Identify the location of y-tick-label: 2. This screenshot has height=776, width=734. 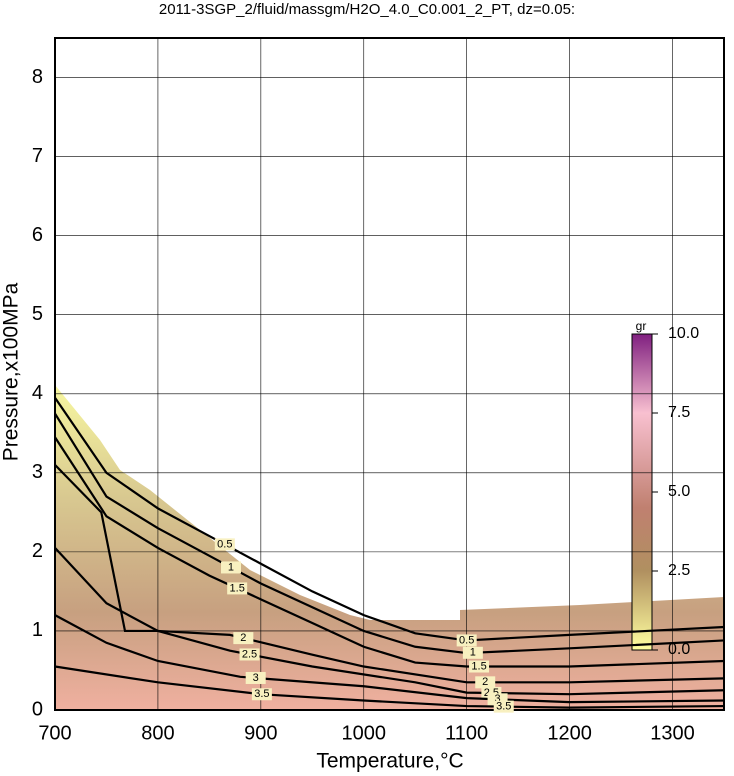
(37, 551).